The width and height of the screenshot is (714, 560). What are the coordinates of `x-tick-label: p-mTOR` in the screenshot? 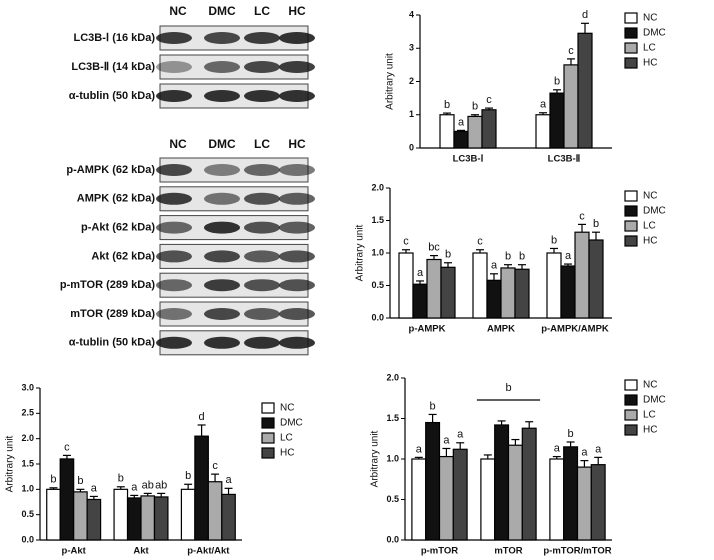 It's located at (439, 551).